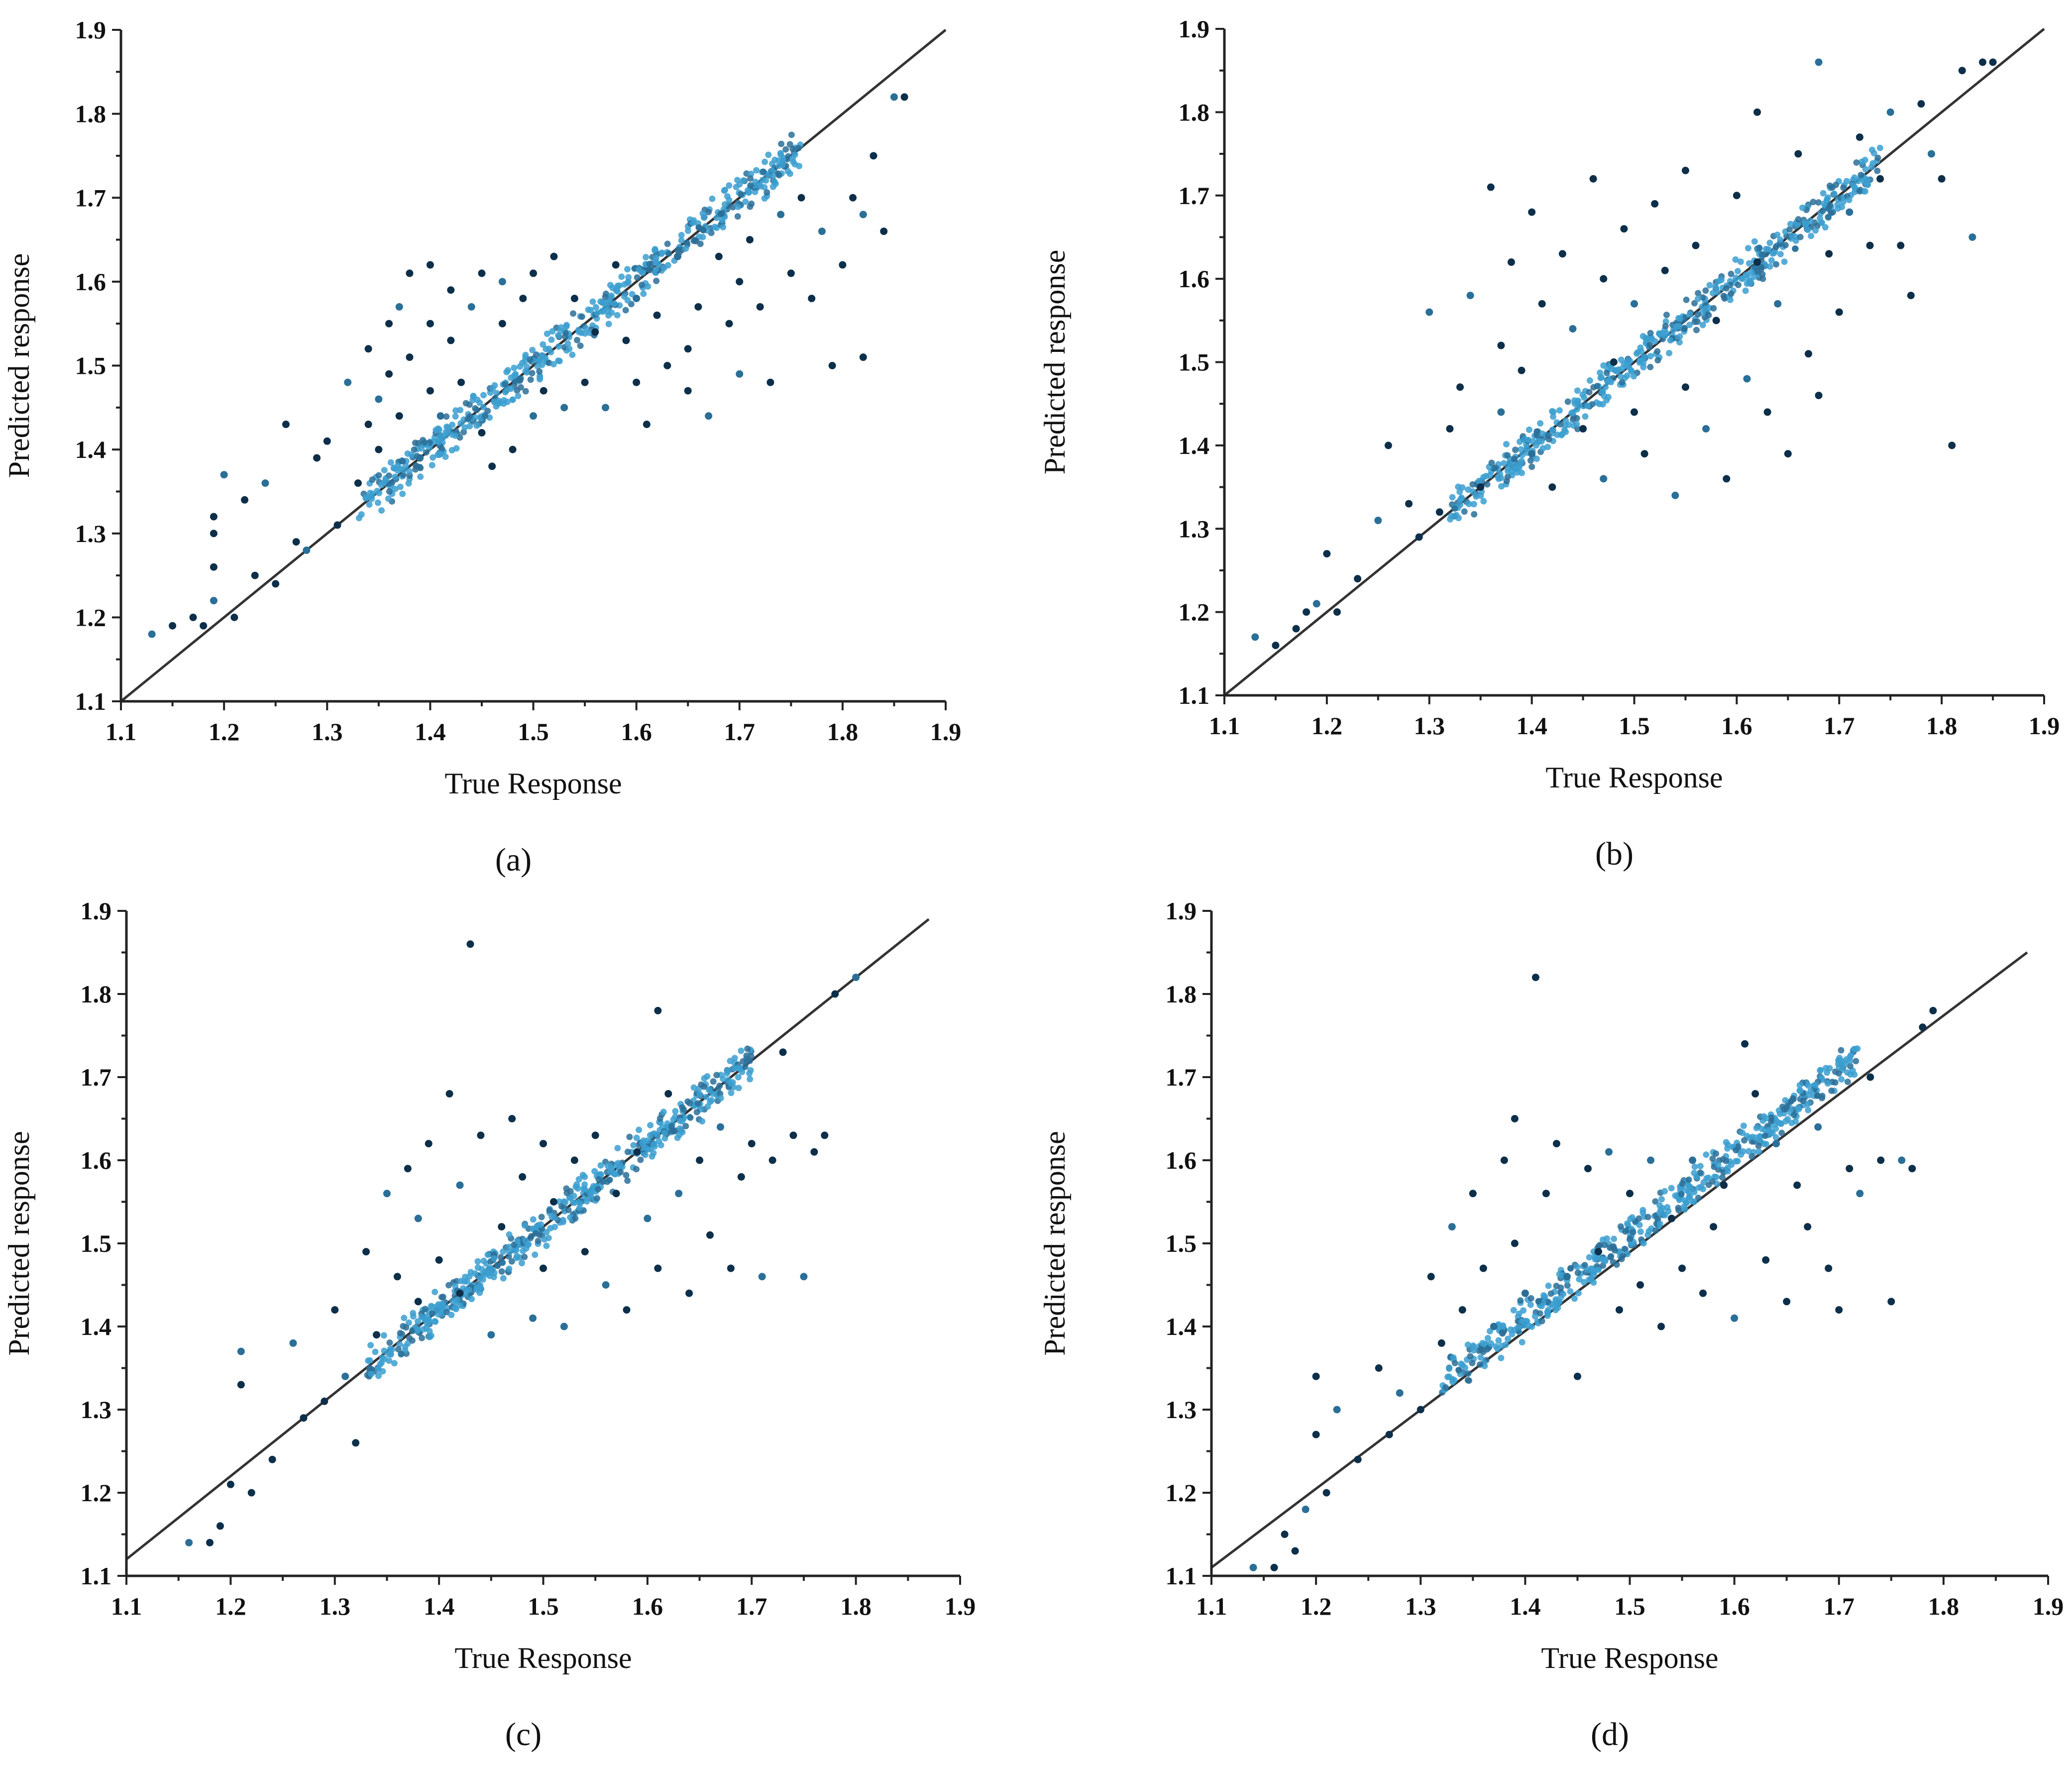  I want to click on y-tick-label: 1.5, so click(1181, 1243).